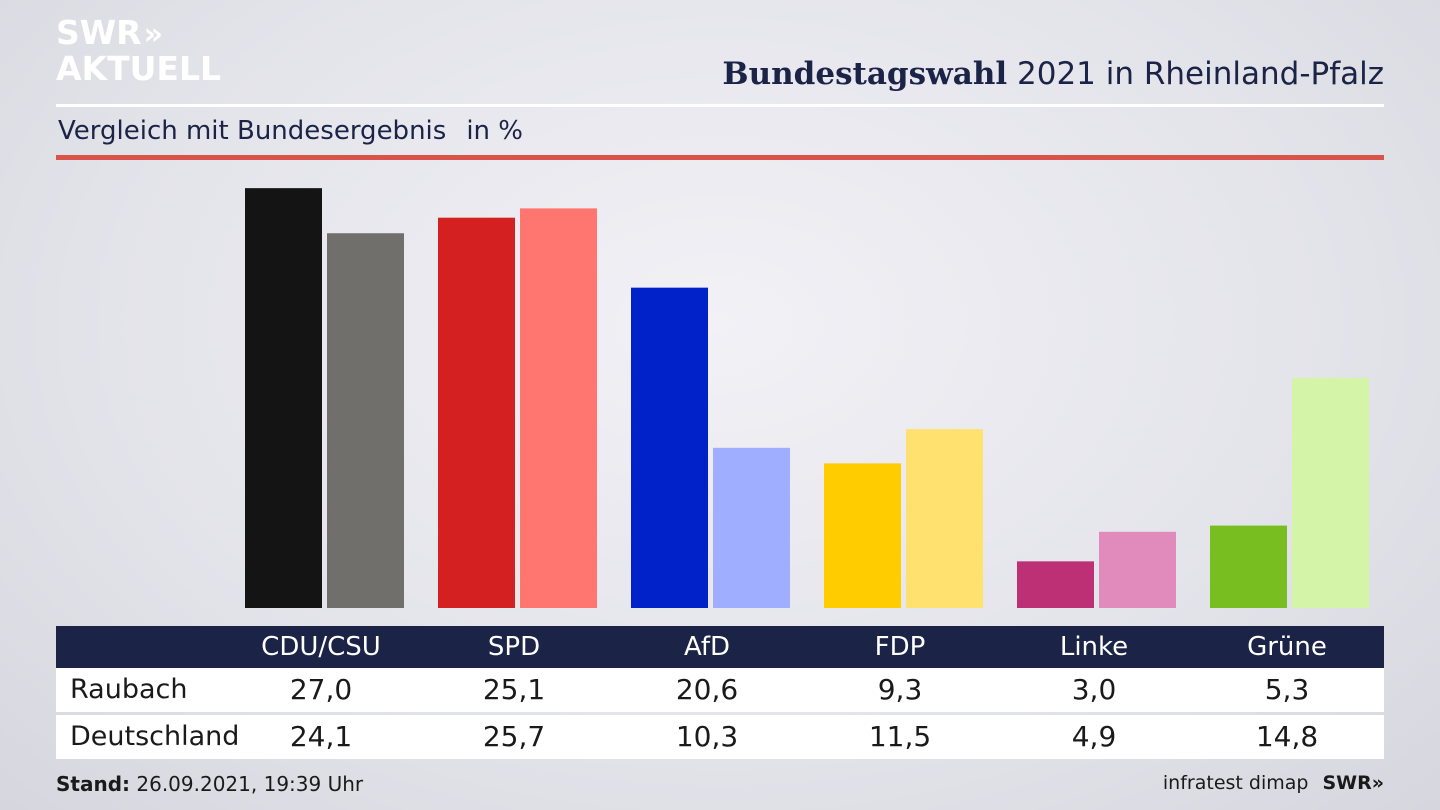  Describe the element at coordinates (707, 689) in the screenshot. I see `data-label: 20,6` at that location.